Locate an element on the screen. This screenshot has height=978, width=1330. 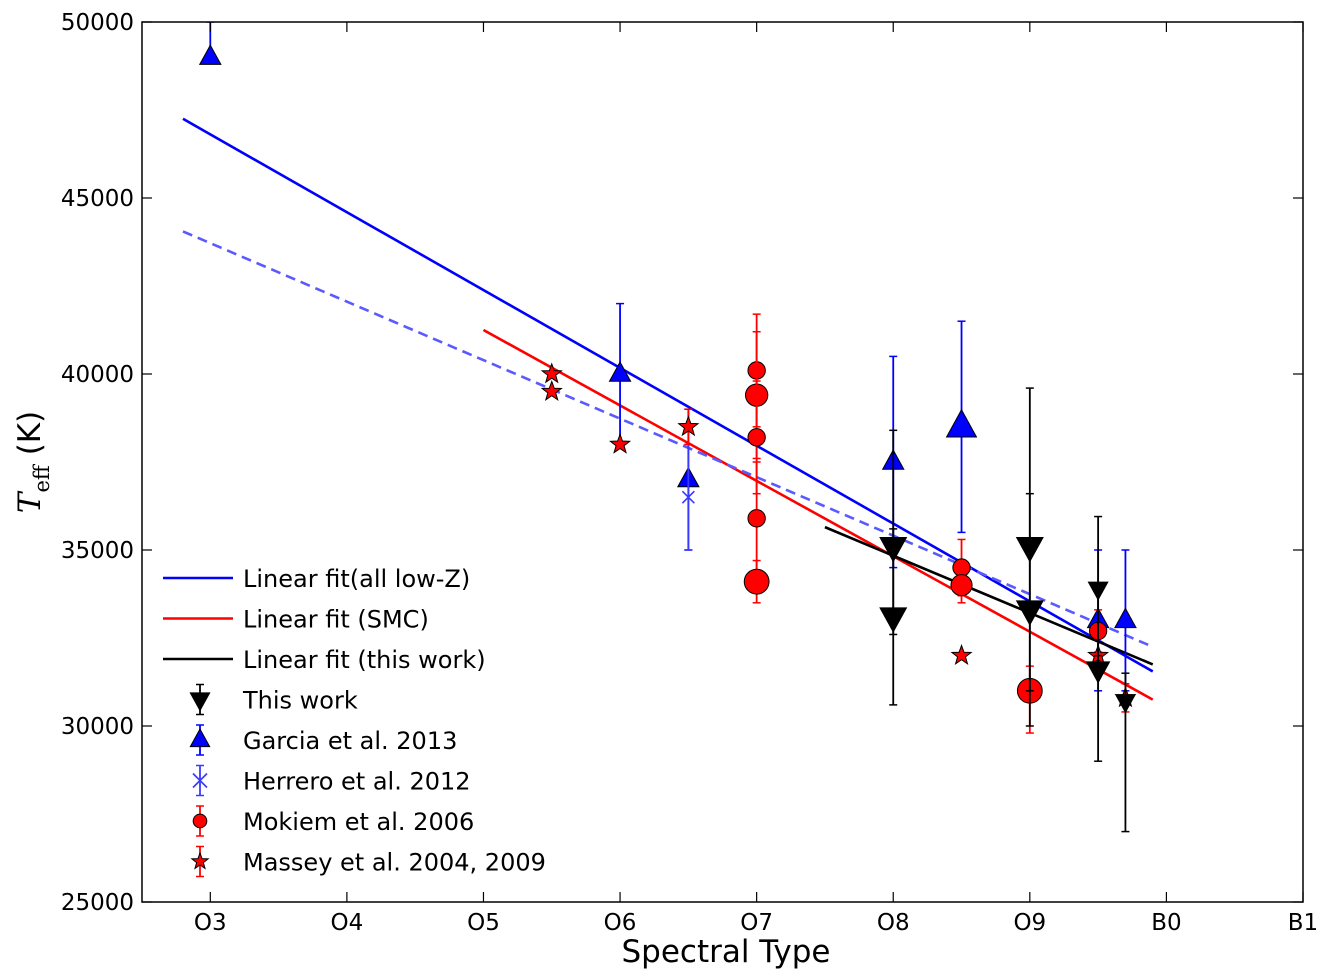
series-triangle-down is located at coordinates (1007, 610).